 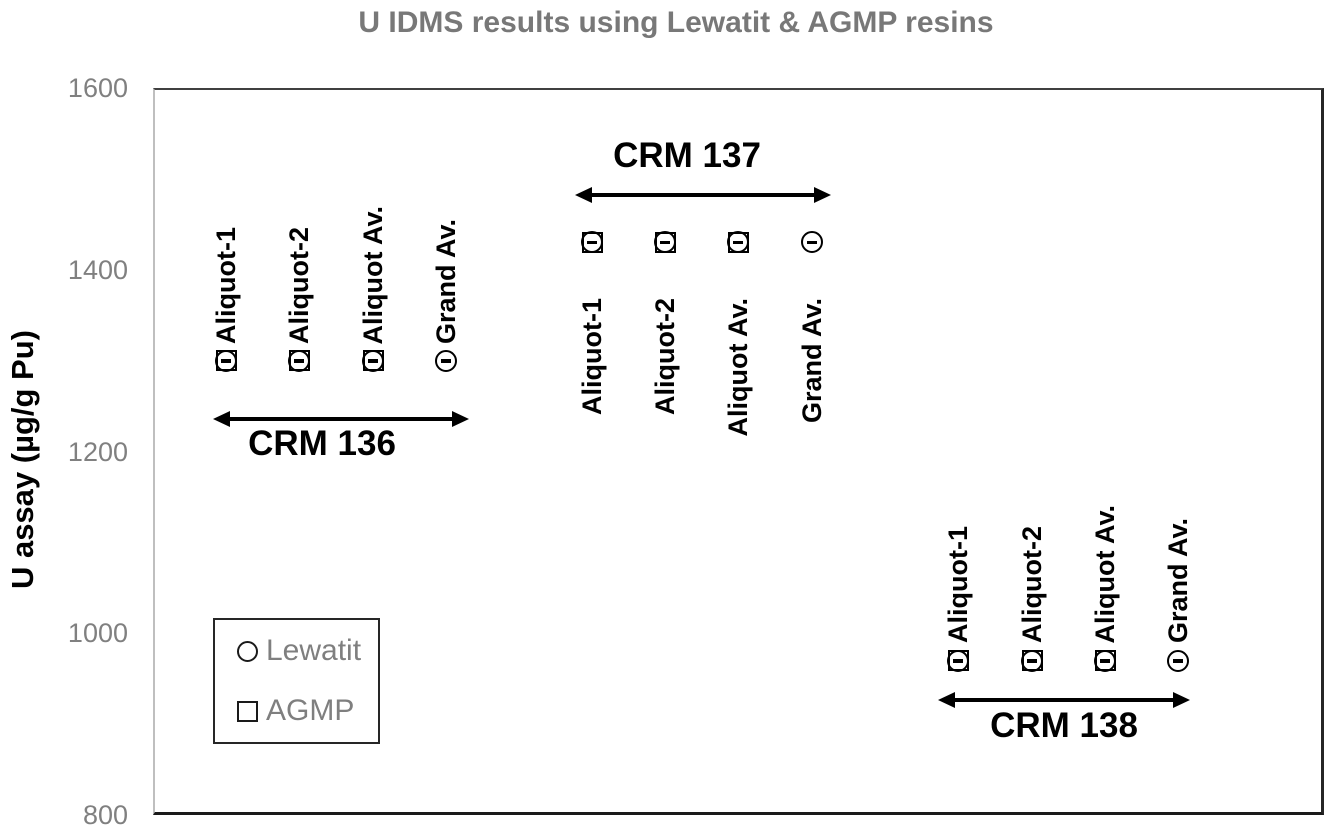 What do you see at coordinates (247, 651) in the screenshot?
I see `lewatit-circle-icon` at bounding box center [247, 651].